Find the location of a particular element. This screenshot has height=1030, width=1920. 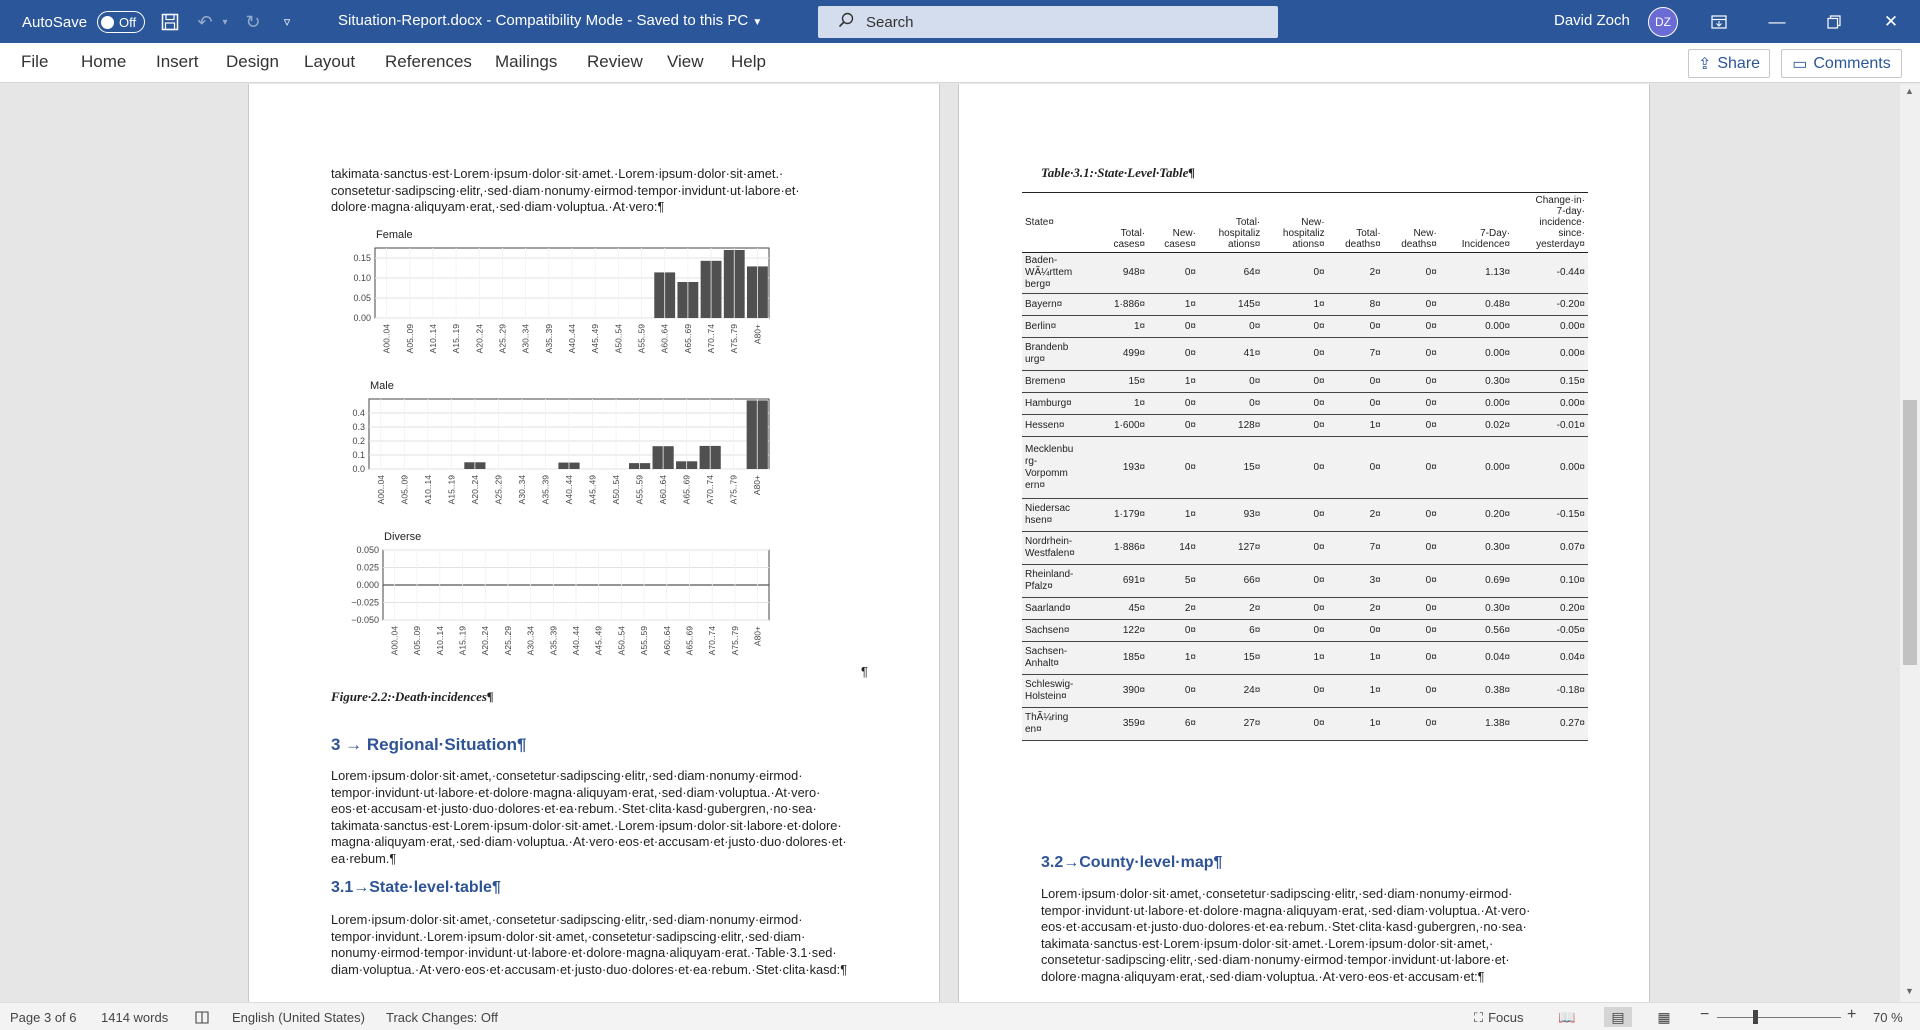

save-icon is located at coordinates (170, 22).